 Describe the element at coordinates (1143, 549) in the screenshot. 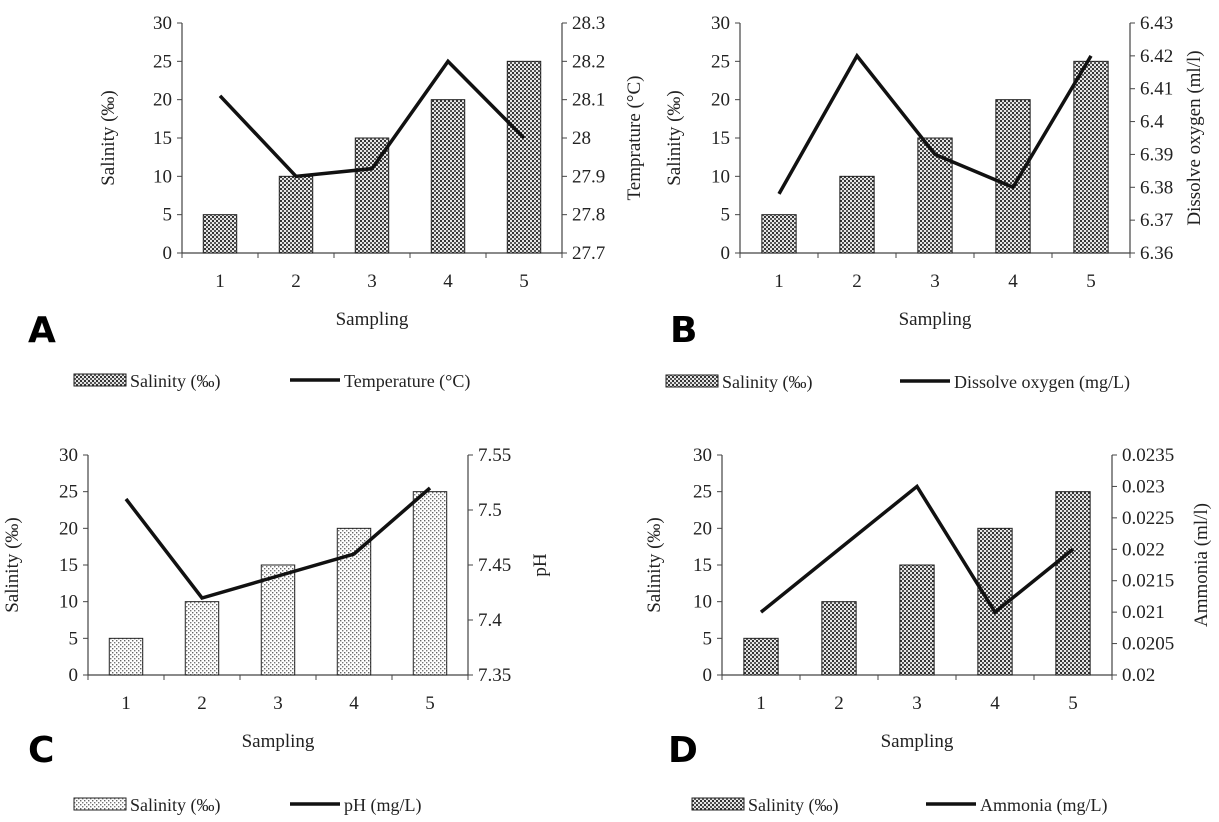

I see `right-tick-label: 0.022` at that location.